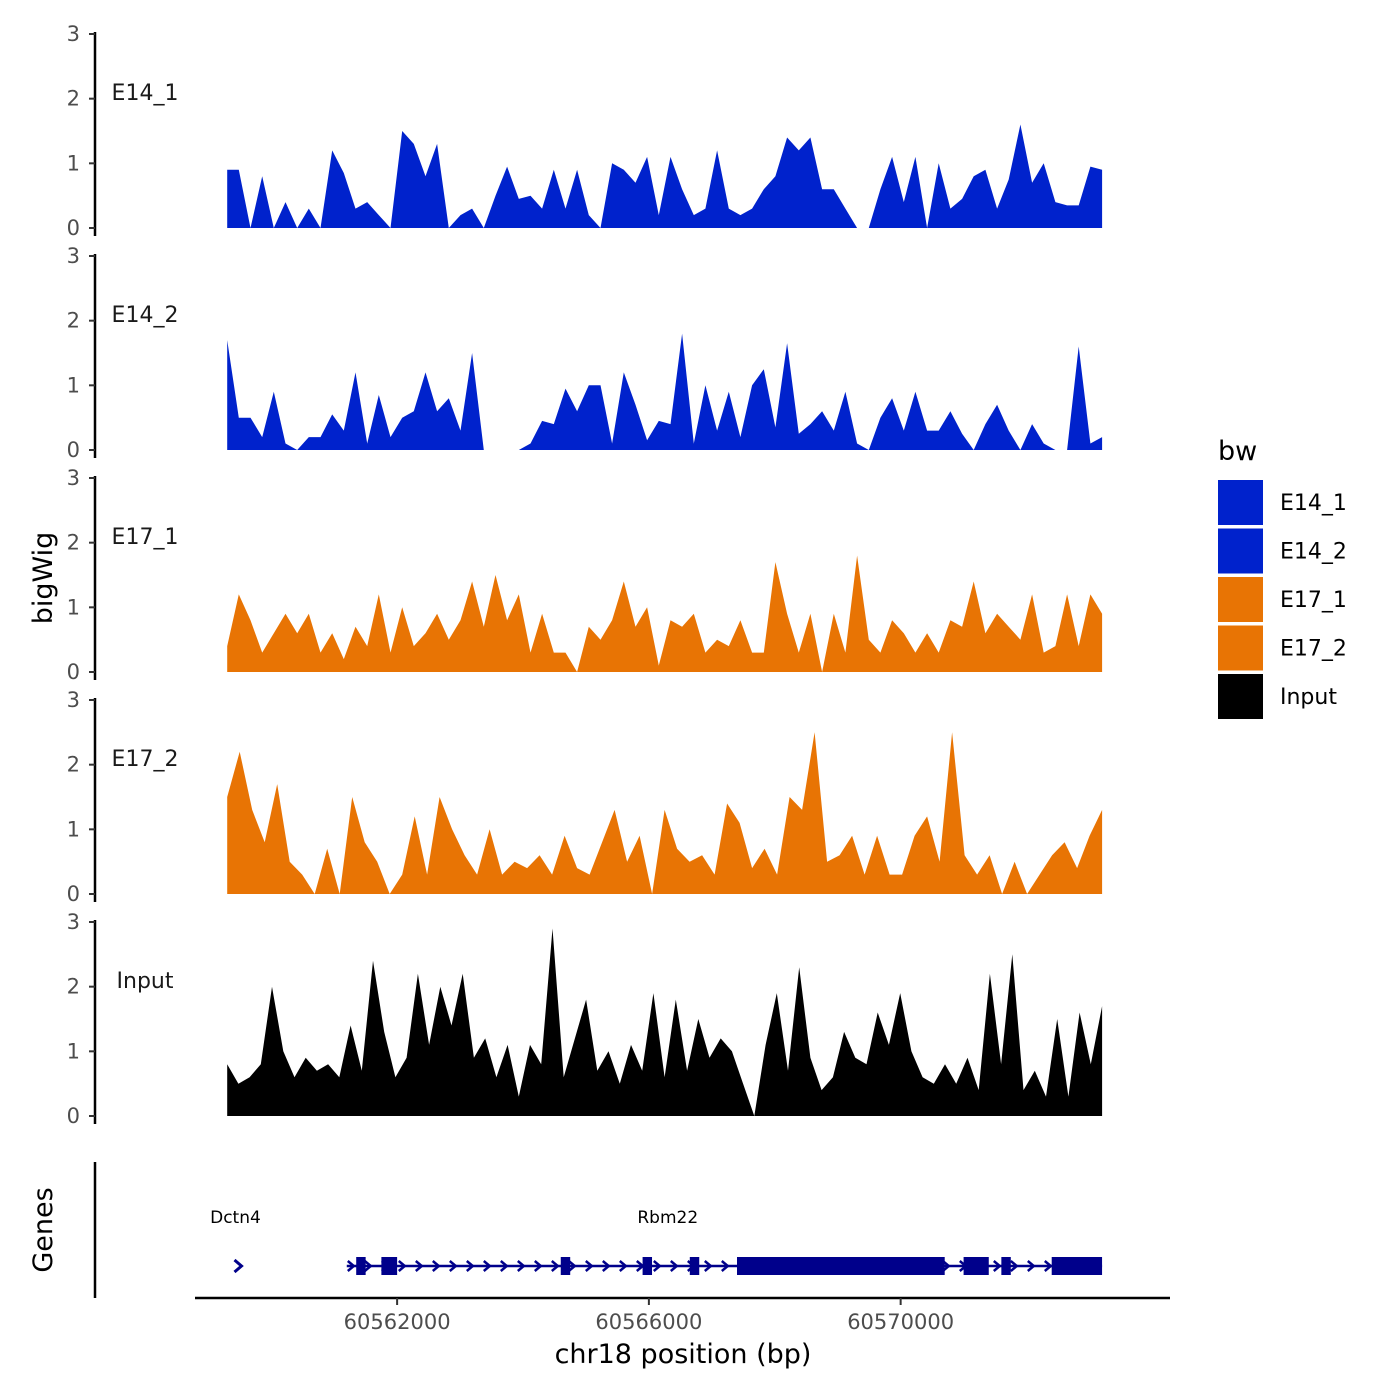  Describe the element at coordinates (73, 228) in the screenshot. I see `y-tick-label-E14_1-0: 0` at that location.